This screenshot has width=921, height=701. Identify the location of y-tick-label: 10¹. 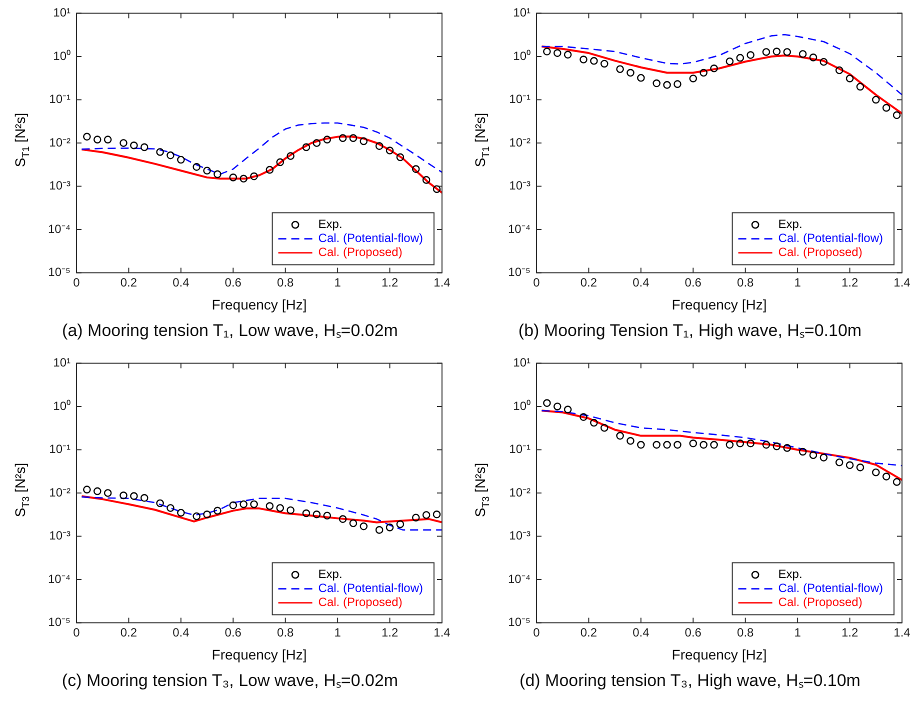
(522, 13).